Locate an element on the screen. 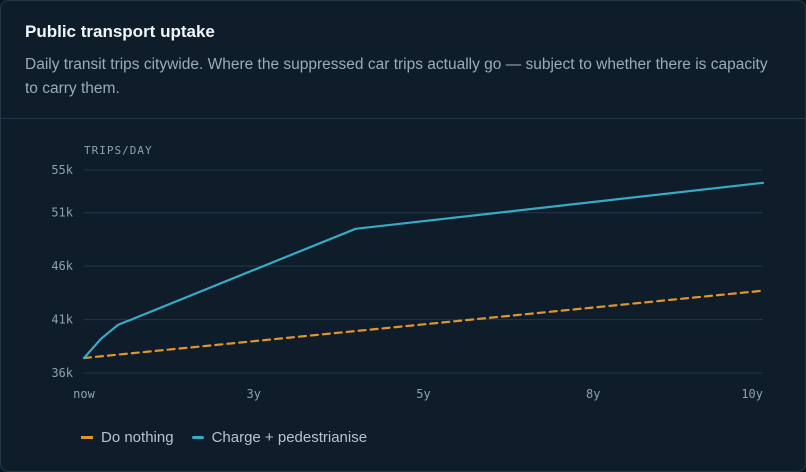  x-tick-label: 8y is located at coordinates (593, 394).